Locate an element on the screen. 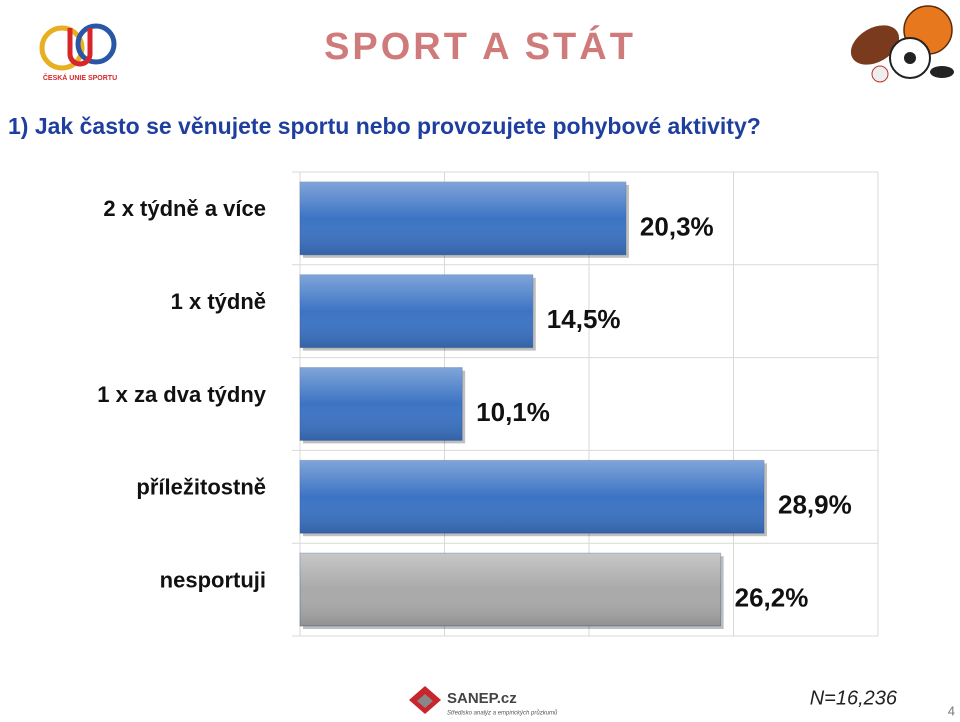  value-label: 14,5% is located at coordinates (584, 319).